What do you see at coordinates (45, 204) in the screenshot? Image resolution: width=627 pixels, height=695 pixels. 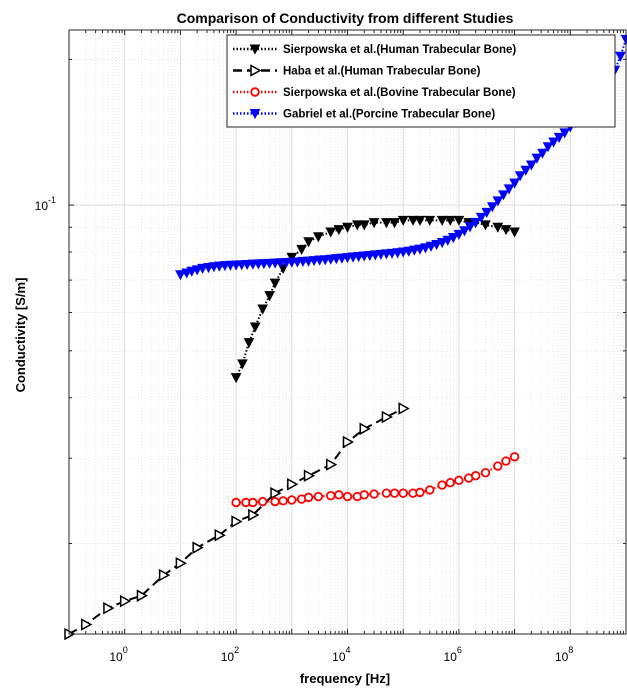 I see `y-tick-labels: 10 -1` at bounding box center [45, 204].